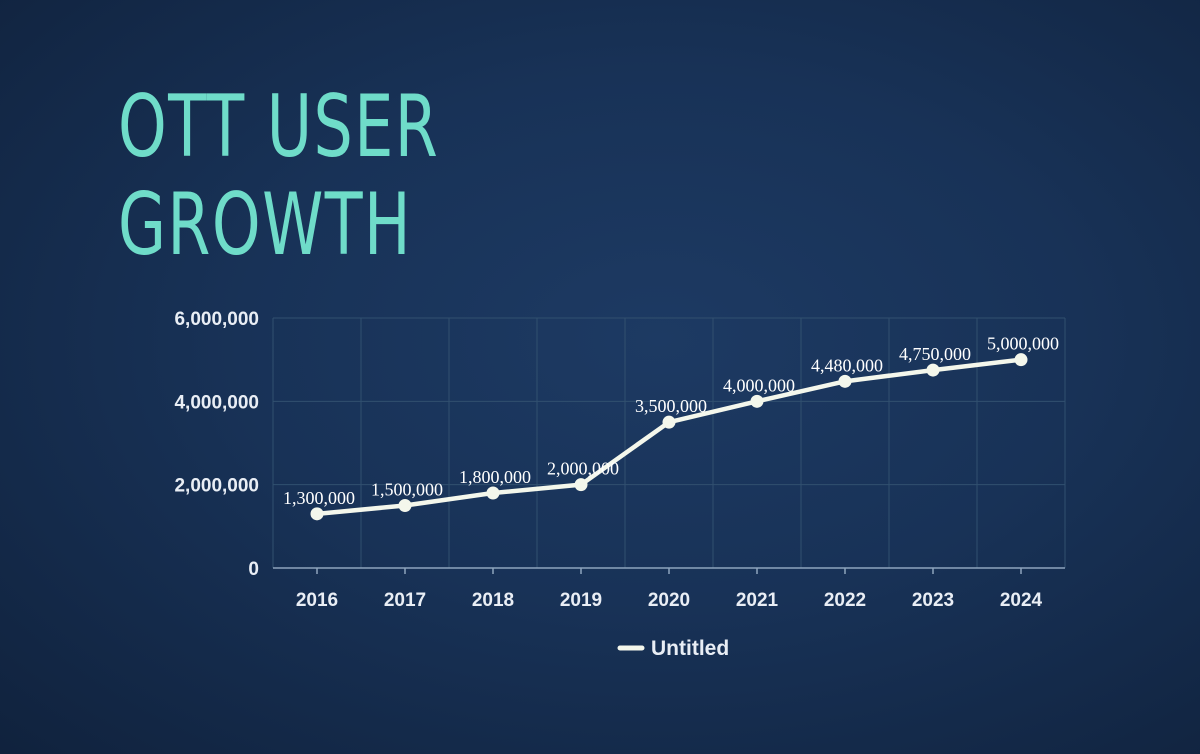 The image size is (1200, 754). I want to click on y-tick-label: 4,000,000, so click(216, 402).